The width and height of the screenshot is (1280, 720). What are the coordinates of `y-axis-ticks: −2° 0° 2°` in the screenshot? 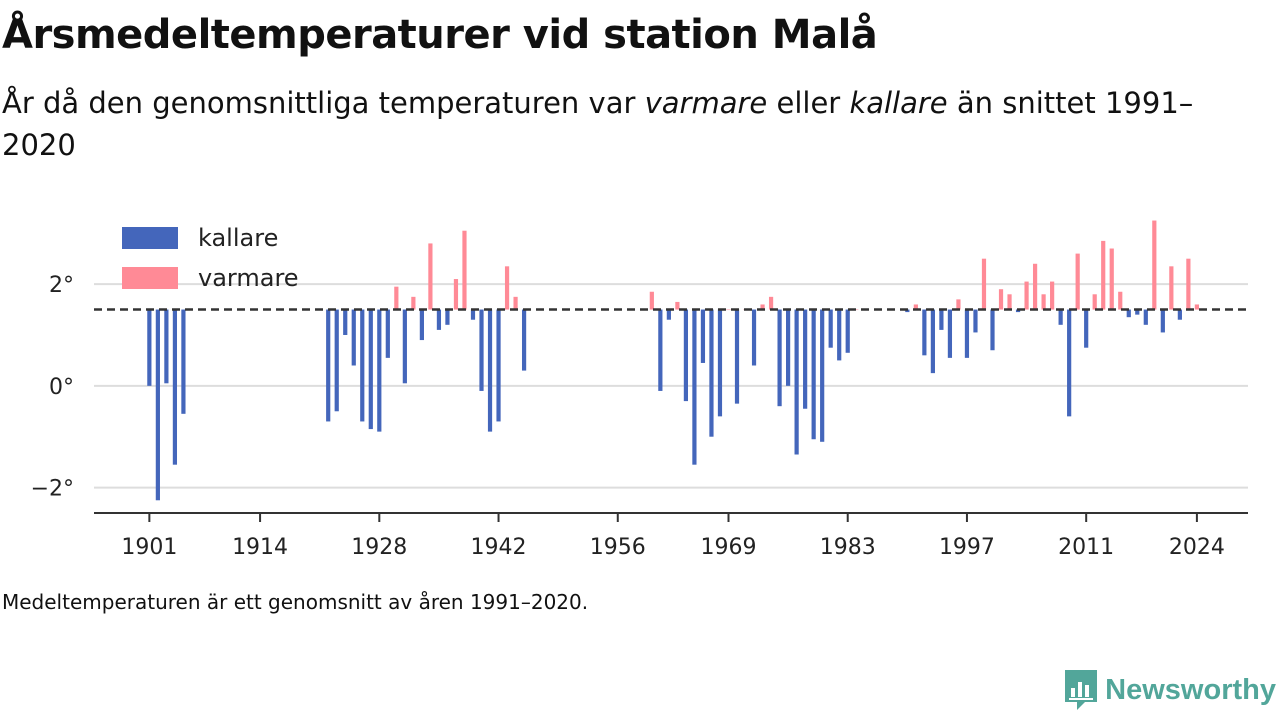 It's located at (52, 387).